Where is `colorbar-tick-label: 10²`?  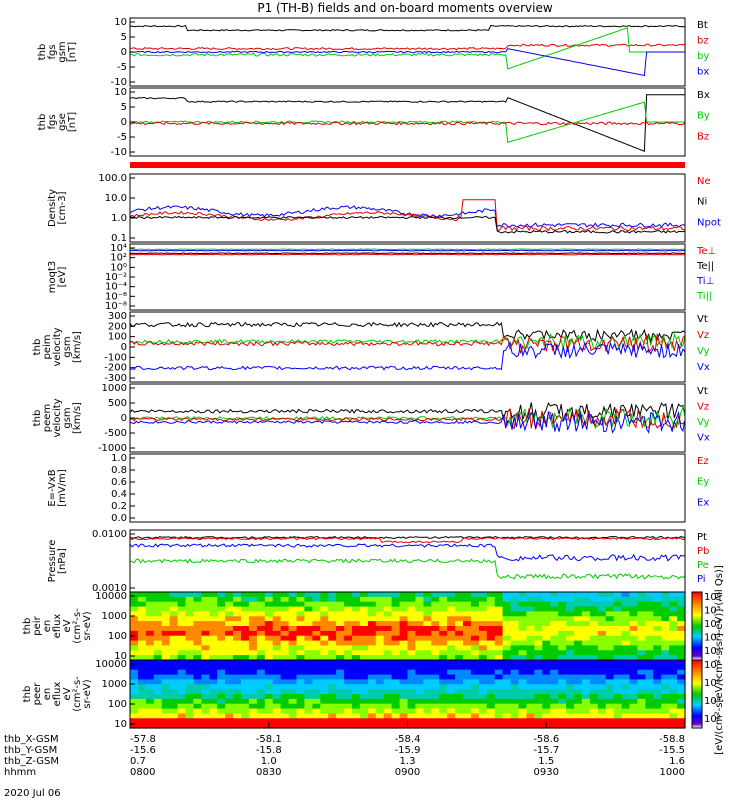 colorbar-tick-label: 10² is located at coordinates (712, 719).